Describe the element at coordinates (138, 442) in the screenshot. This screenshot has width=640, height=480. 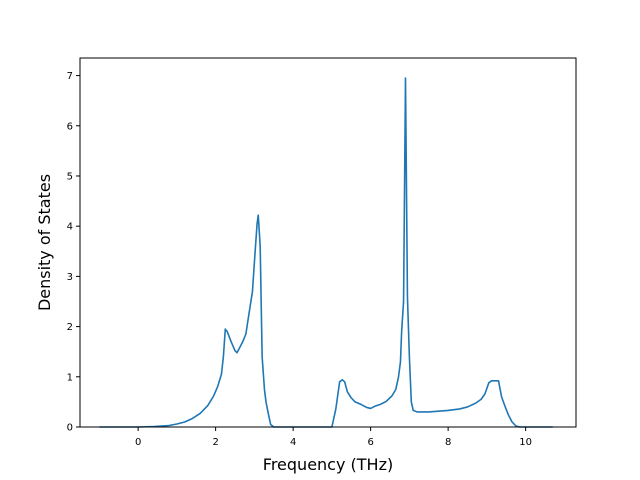
I see `x-tick-label: 0` at that location.